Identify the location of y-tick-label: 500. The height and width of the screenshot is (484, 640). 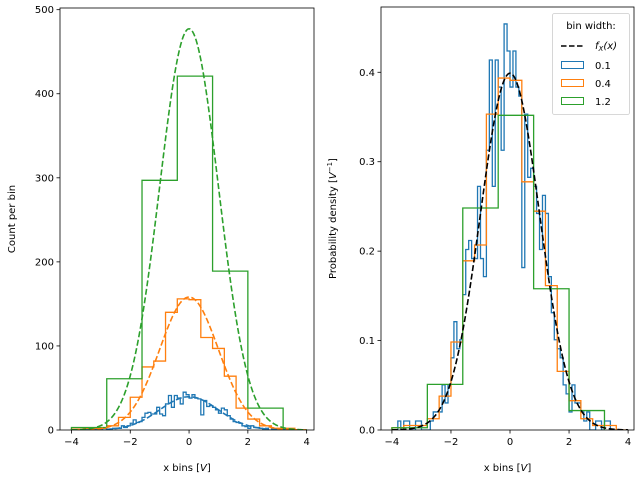
(44, 10).